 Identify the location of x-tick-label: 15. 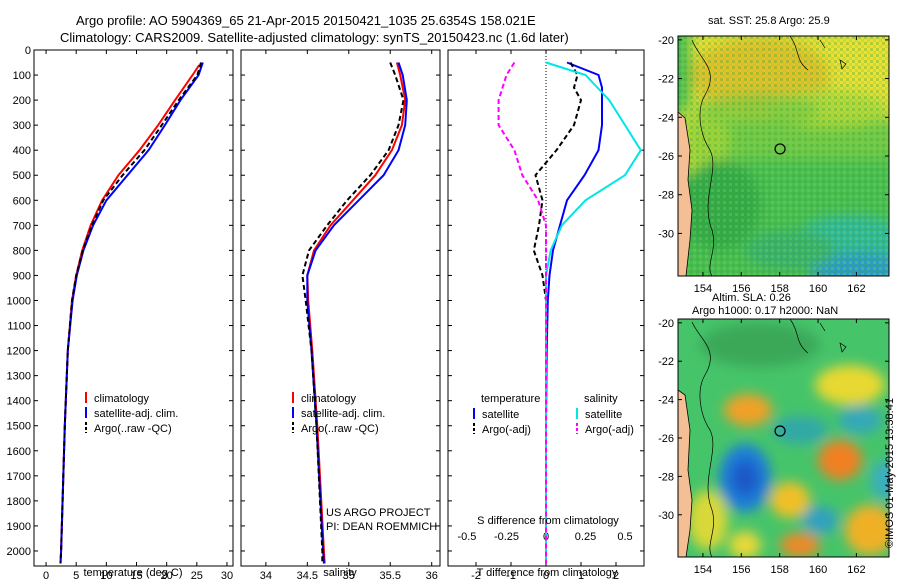
(136, 575).